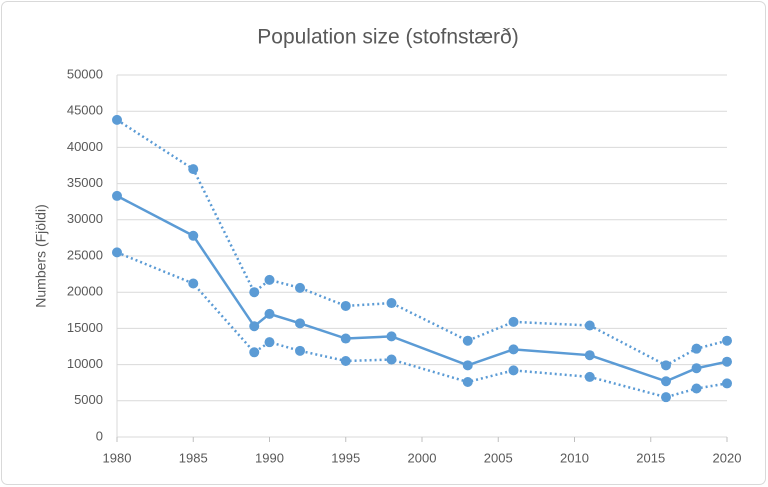 This screenshot has height=487, width=768. Describe the element at coordinates (574, 457) in the screenshot. I see `x-tick-label: 2010` at that location.